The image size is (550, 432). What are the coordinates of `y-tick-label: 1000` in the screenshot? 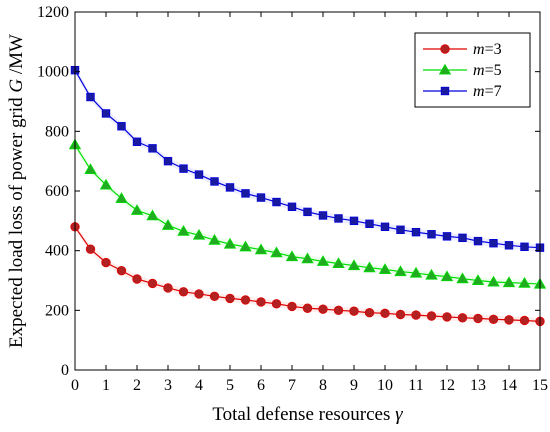 It's located at (53, 72).